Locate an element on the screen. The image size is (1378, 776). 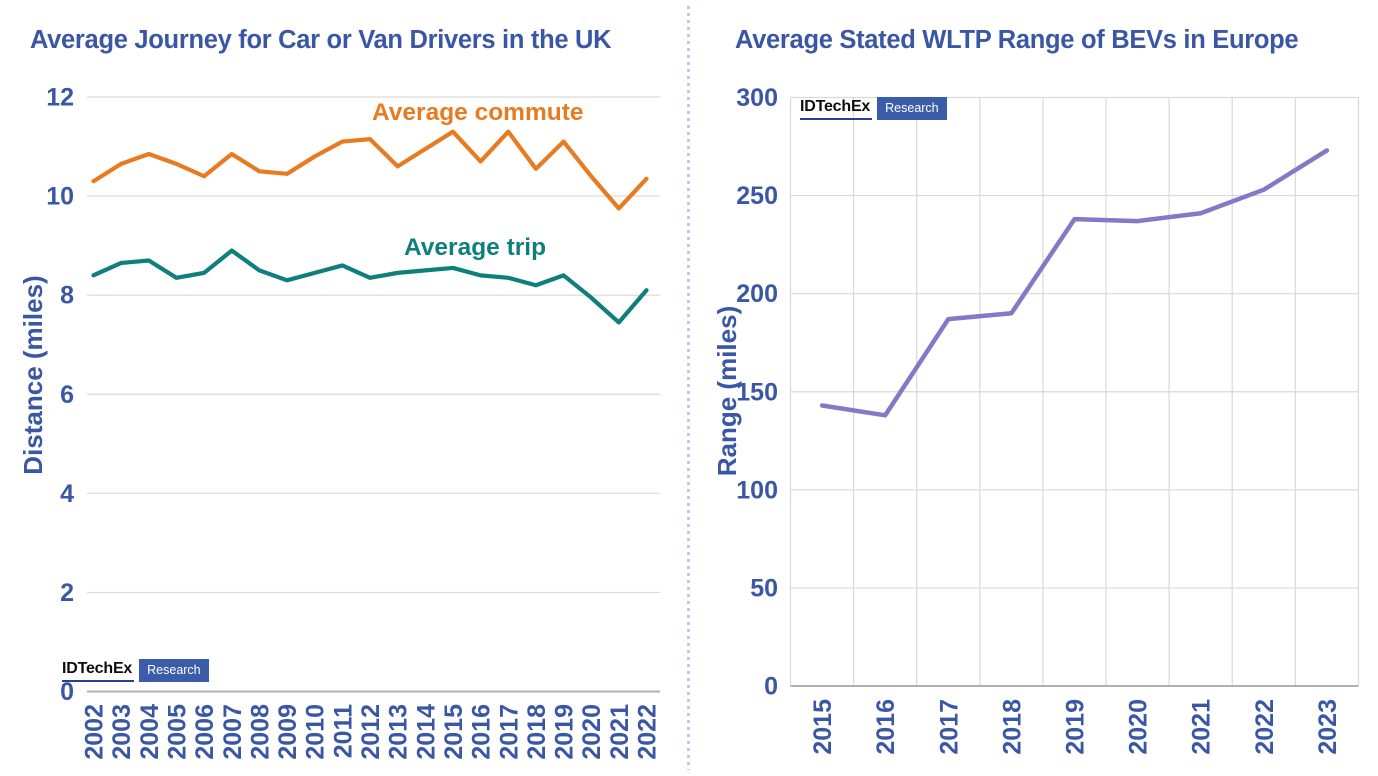
svg-text: 2004 is located at coordinates (150, 732).